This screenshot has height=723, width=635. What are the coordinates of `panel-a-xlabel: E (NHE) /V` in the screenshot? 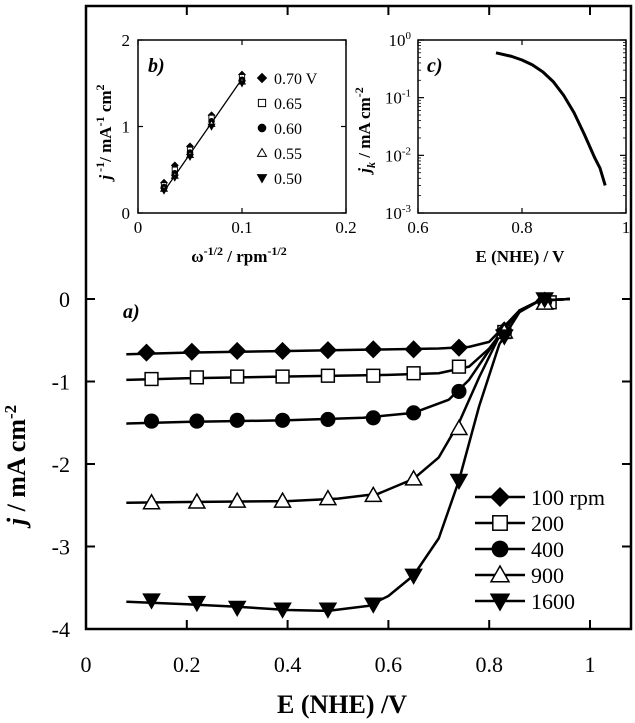 It's located at (342, 704).